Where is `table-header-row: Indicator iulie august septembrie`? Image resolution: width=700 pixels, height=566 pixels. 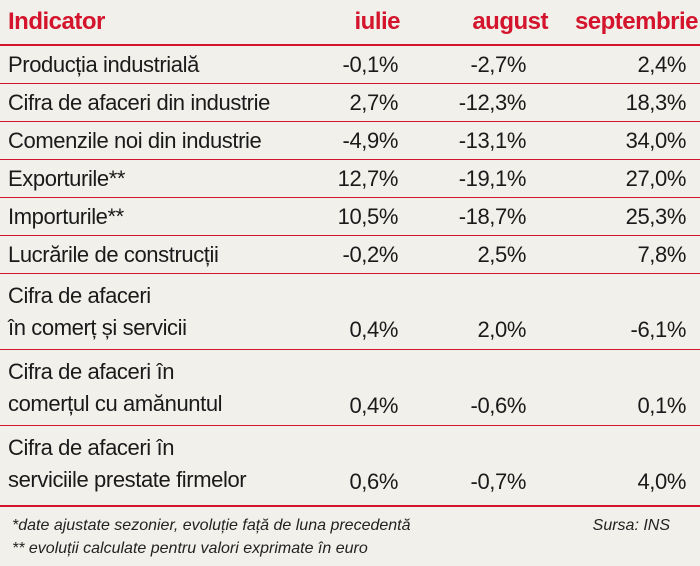
table-header-row: Indicator iulie august septembrie is located at coordinates (350, 23).